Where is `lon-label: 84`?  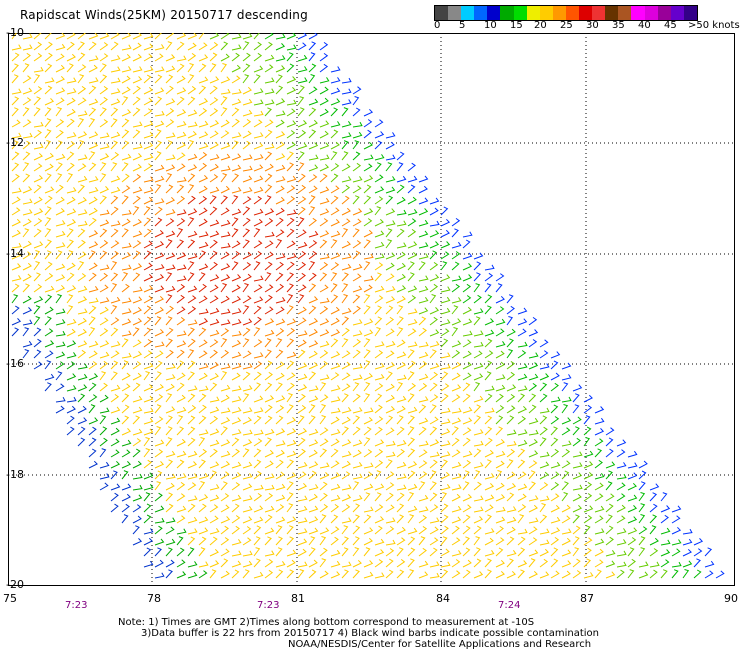
lon-label: 84 is located at coordinates (443, 598).